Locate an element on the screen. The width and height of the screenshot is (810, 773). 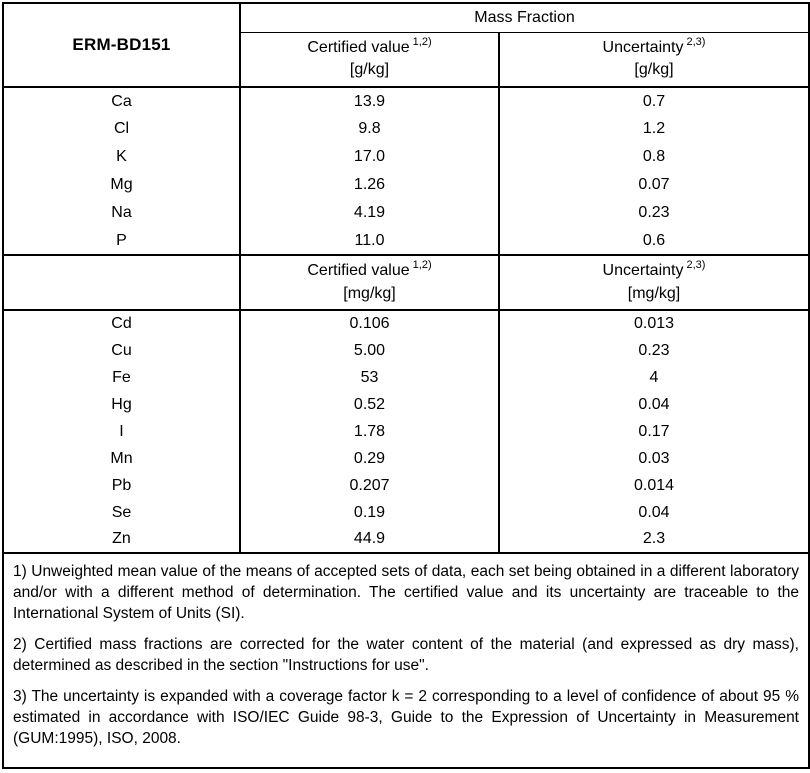
table-row: Na 4.19 0.23 is located at coordinates (406, 213).